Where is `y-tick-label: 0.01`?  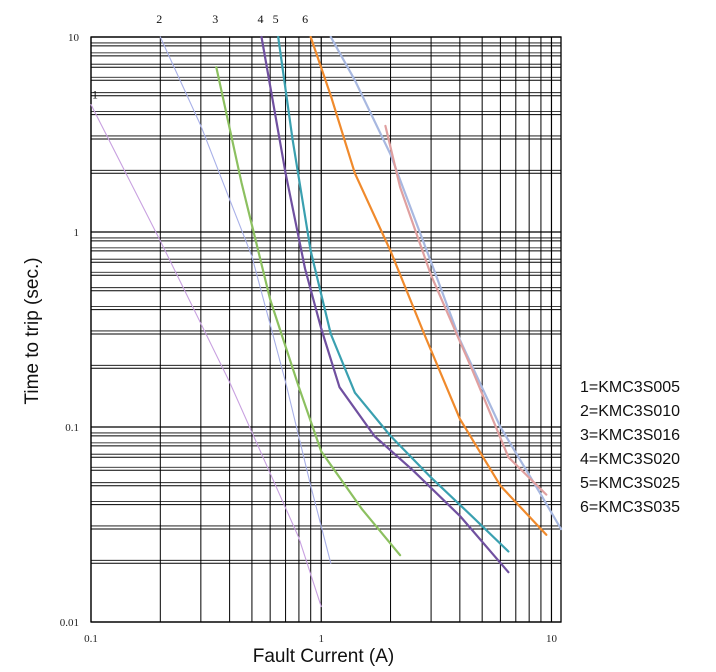 y-tick-label: 0.01 is located at coordinates (69, 623).